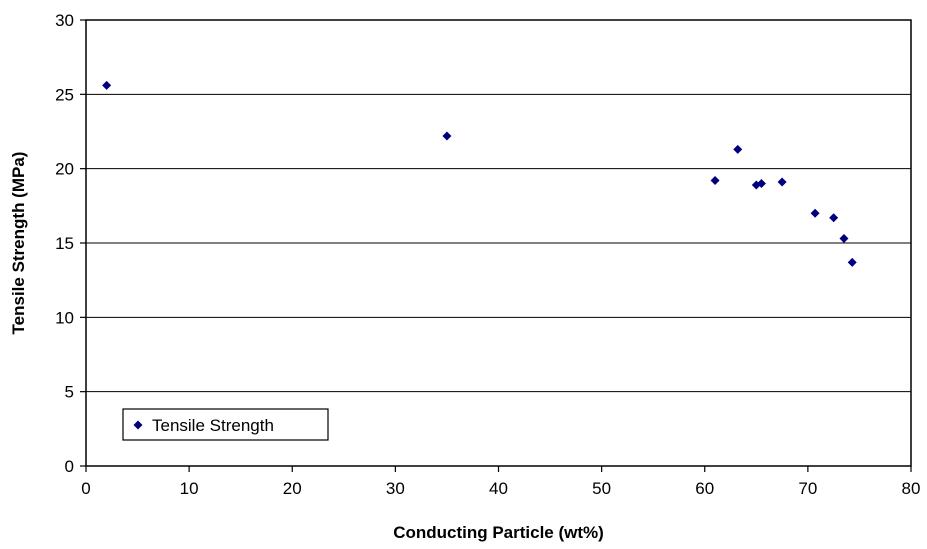  Describe the element at coordinates (64, 169) in the screenshot. I see `y-tick-label: 20` at that location.